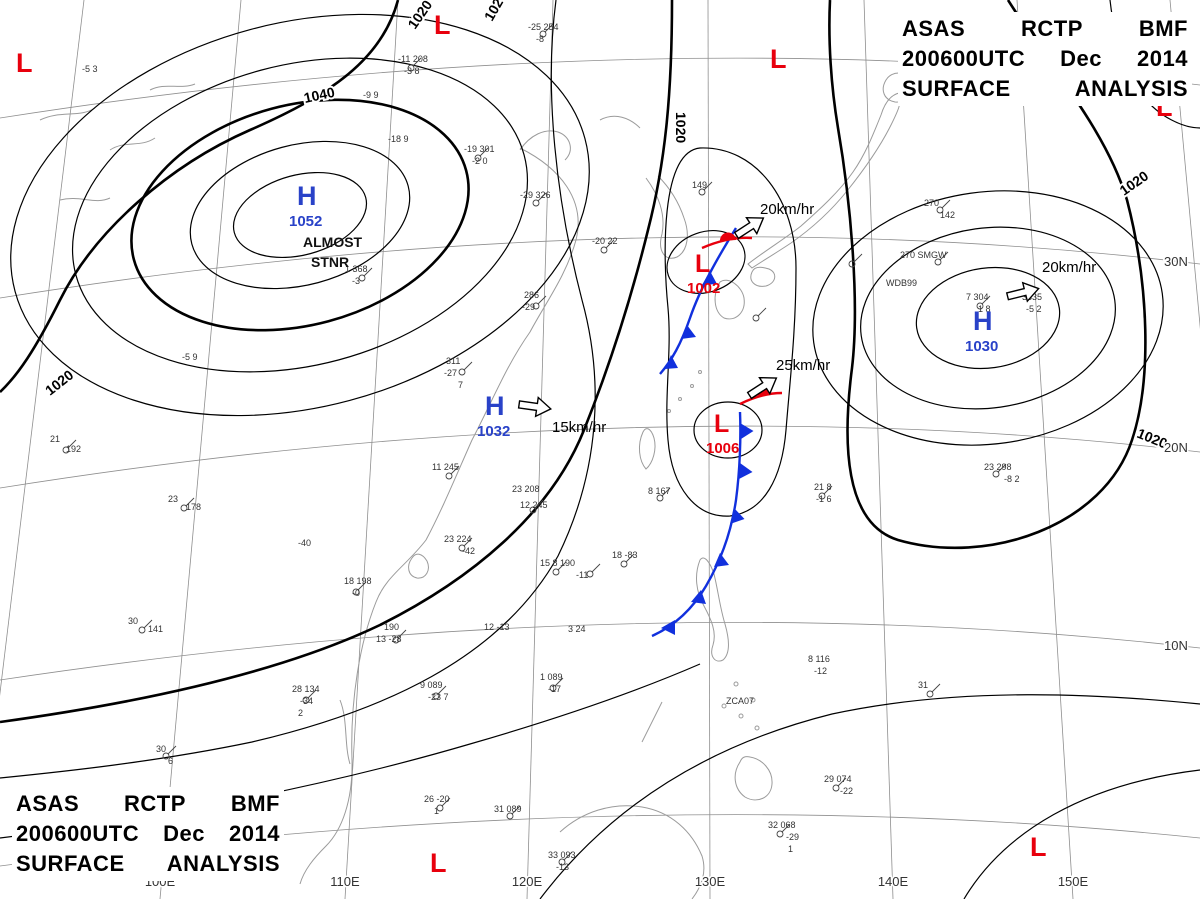 The image size is (1200, 899). Describe the element at coordinates (977, 297) in the screenshot. I see `station-plot: 7 304` at that location.